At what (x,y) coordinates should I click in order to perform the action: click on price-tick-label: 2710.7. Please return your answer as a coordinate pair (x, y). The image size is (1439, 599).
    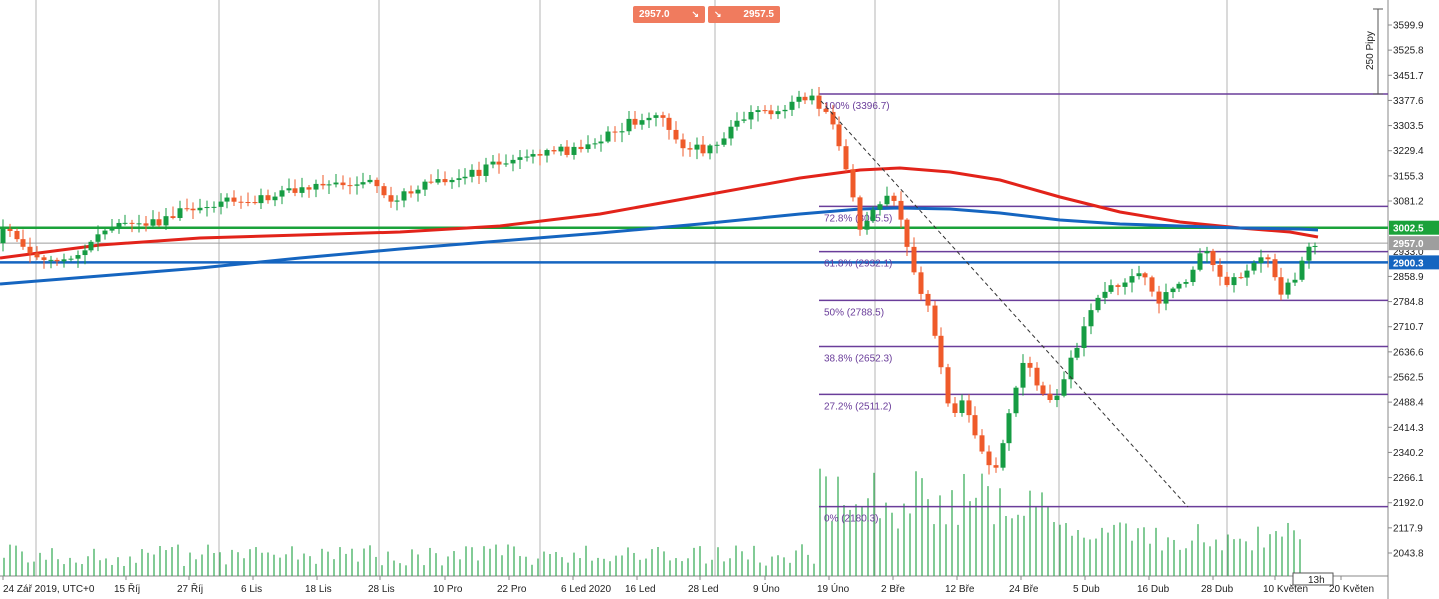
    Looking at the image, I should click on (1408, 327).